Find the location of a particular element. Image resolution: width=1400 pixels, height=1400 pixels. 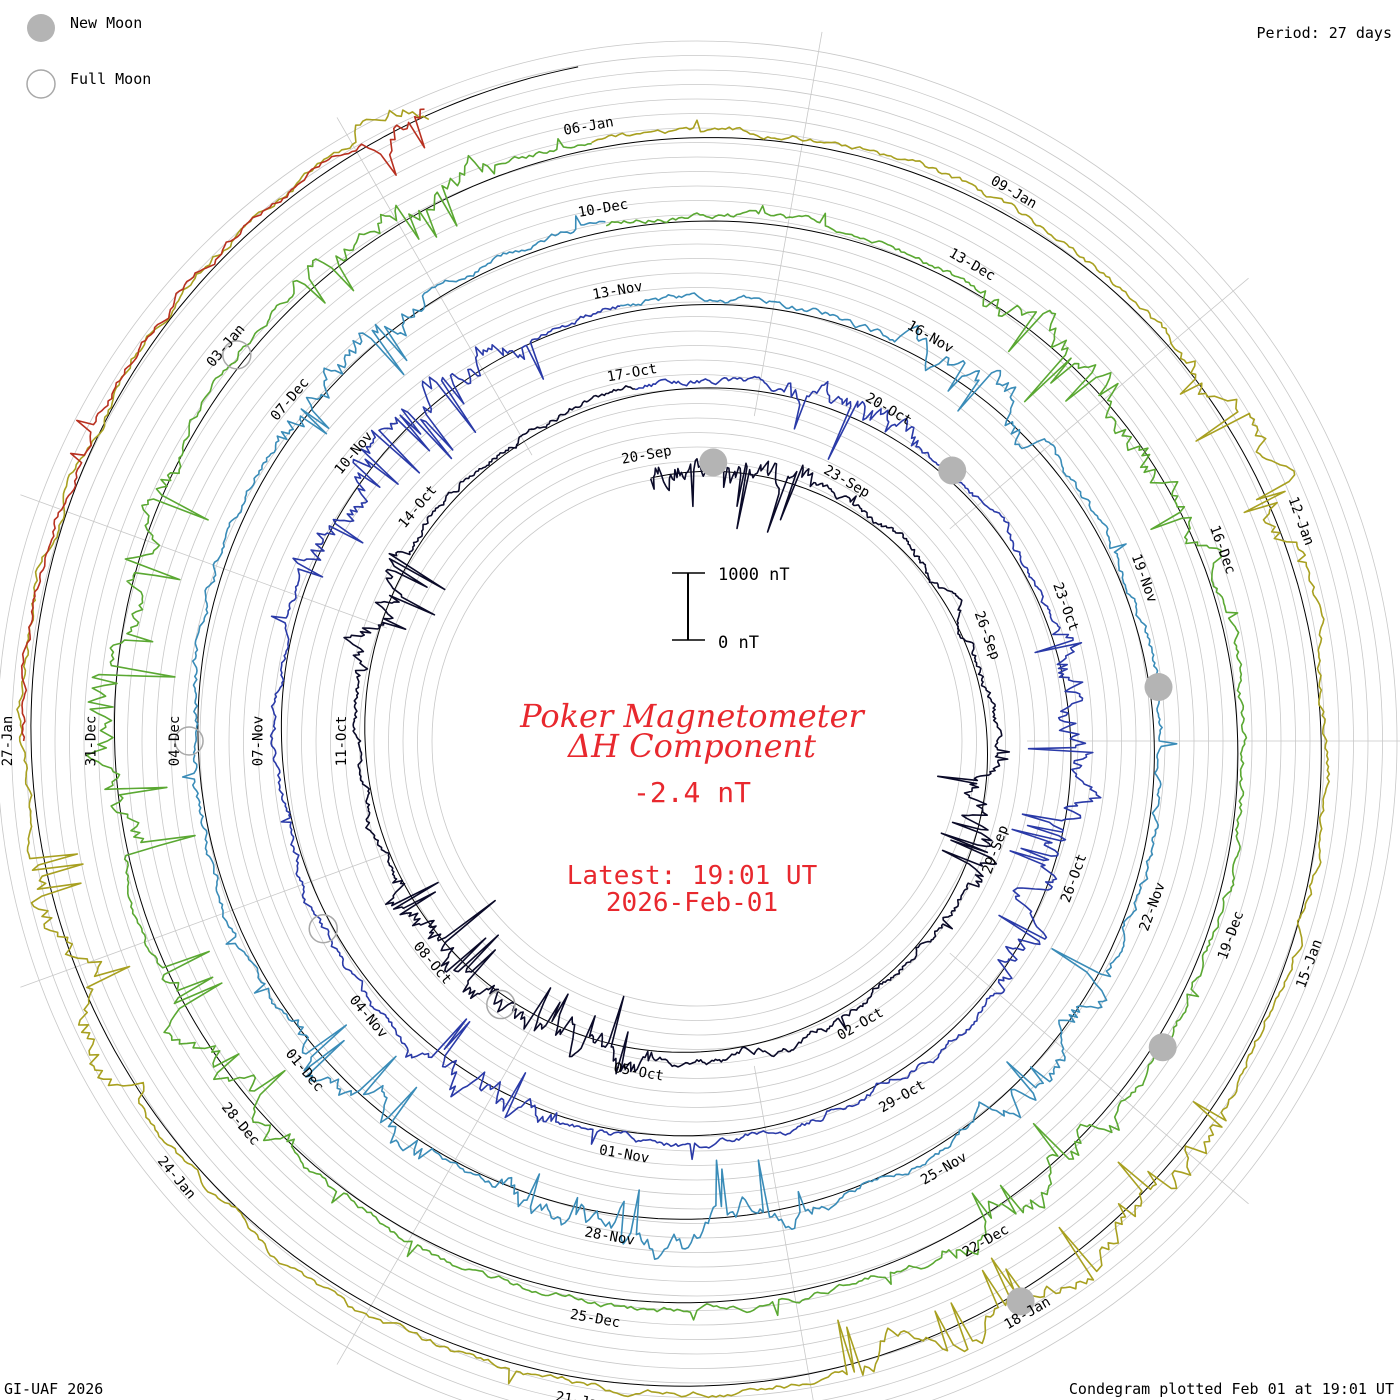

latest-time: Latest: 19:01 UT is located at coordinates (692, 876).